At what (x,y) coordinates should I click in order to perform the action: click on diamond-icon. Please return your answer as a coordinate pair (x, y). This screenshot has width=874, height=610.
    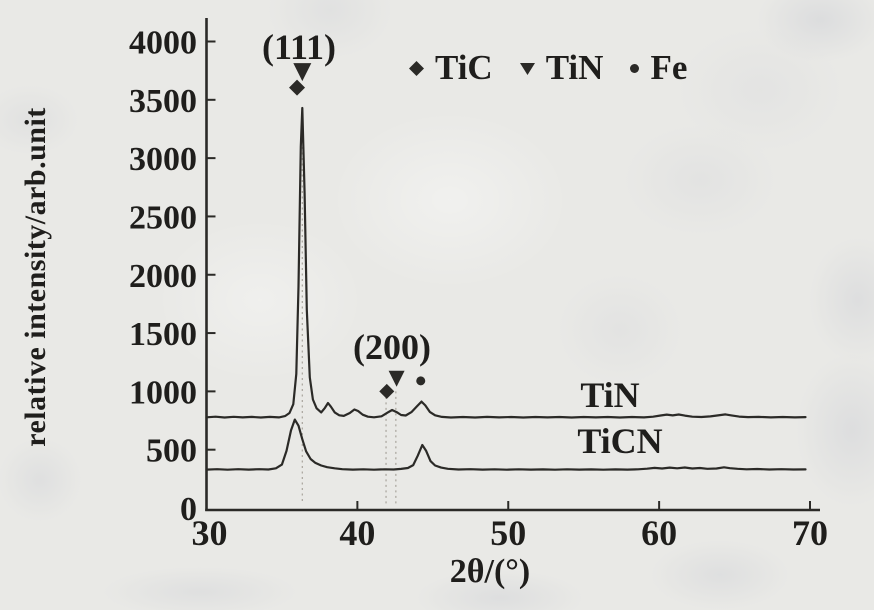
    Looking at the image, I should click on (416, 68).